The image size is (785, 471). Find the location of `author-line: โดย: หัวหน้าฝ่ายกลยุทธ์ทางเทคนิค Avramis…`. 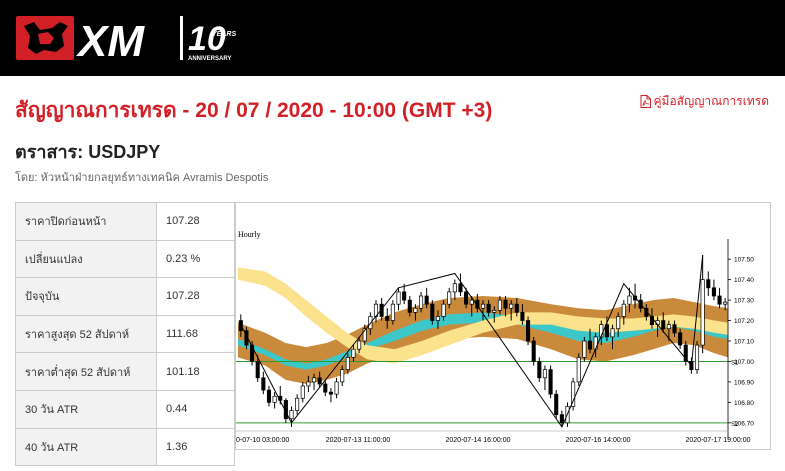

author-line: โดย: หัวหน้าฝ่ายกลยุทธ์ทางเทคนิค Avramis… is located at coordinates (142, 178).